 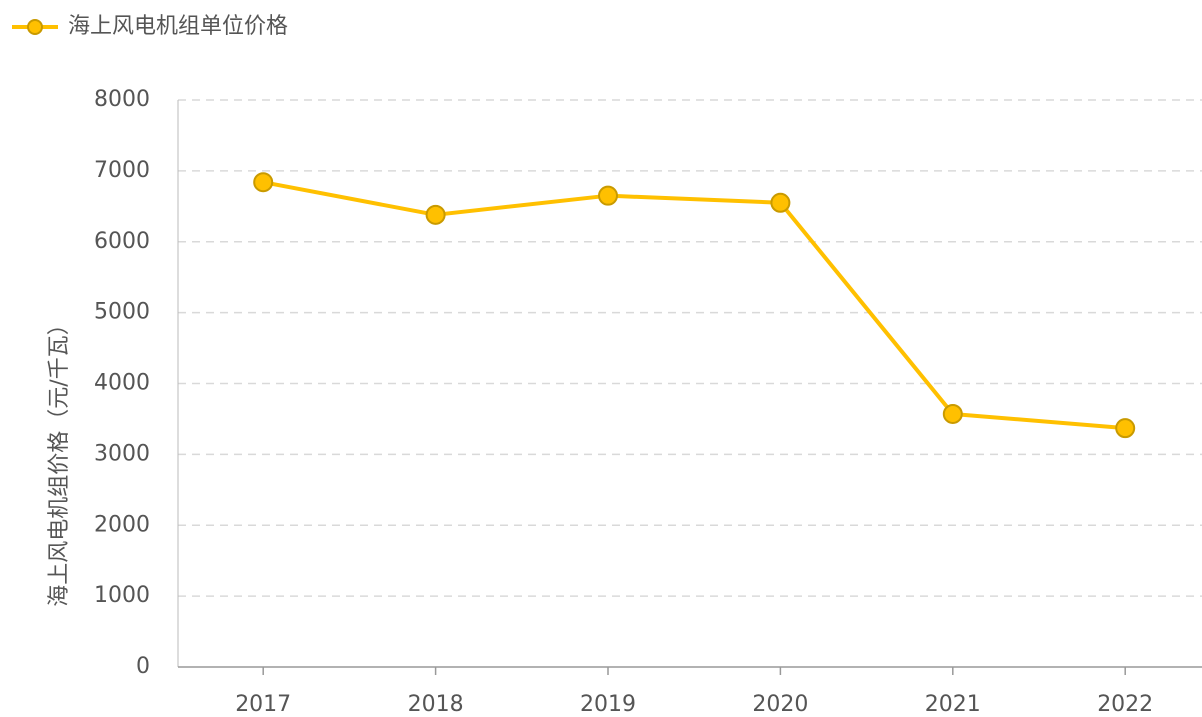 What do you see at coordinates (178, 26) in the screenshot?
I see `legend-label: 海上风电机组单位价格` at bounding box center [178, 26].